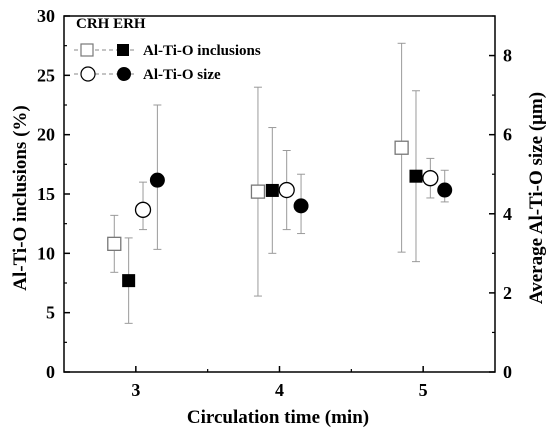 The image size is (550, 434). What do you see at coordinates (111, 24) in the screenshot?
I see `legend-header: CRH ERH` at bounding box center [111, 24].